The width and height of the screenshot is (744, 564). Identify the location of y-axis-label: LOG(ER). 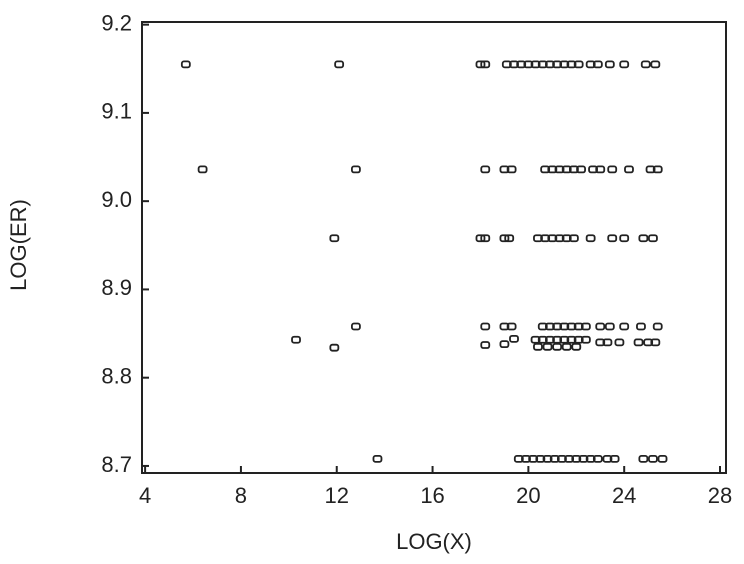
(18, 245).